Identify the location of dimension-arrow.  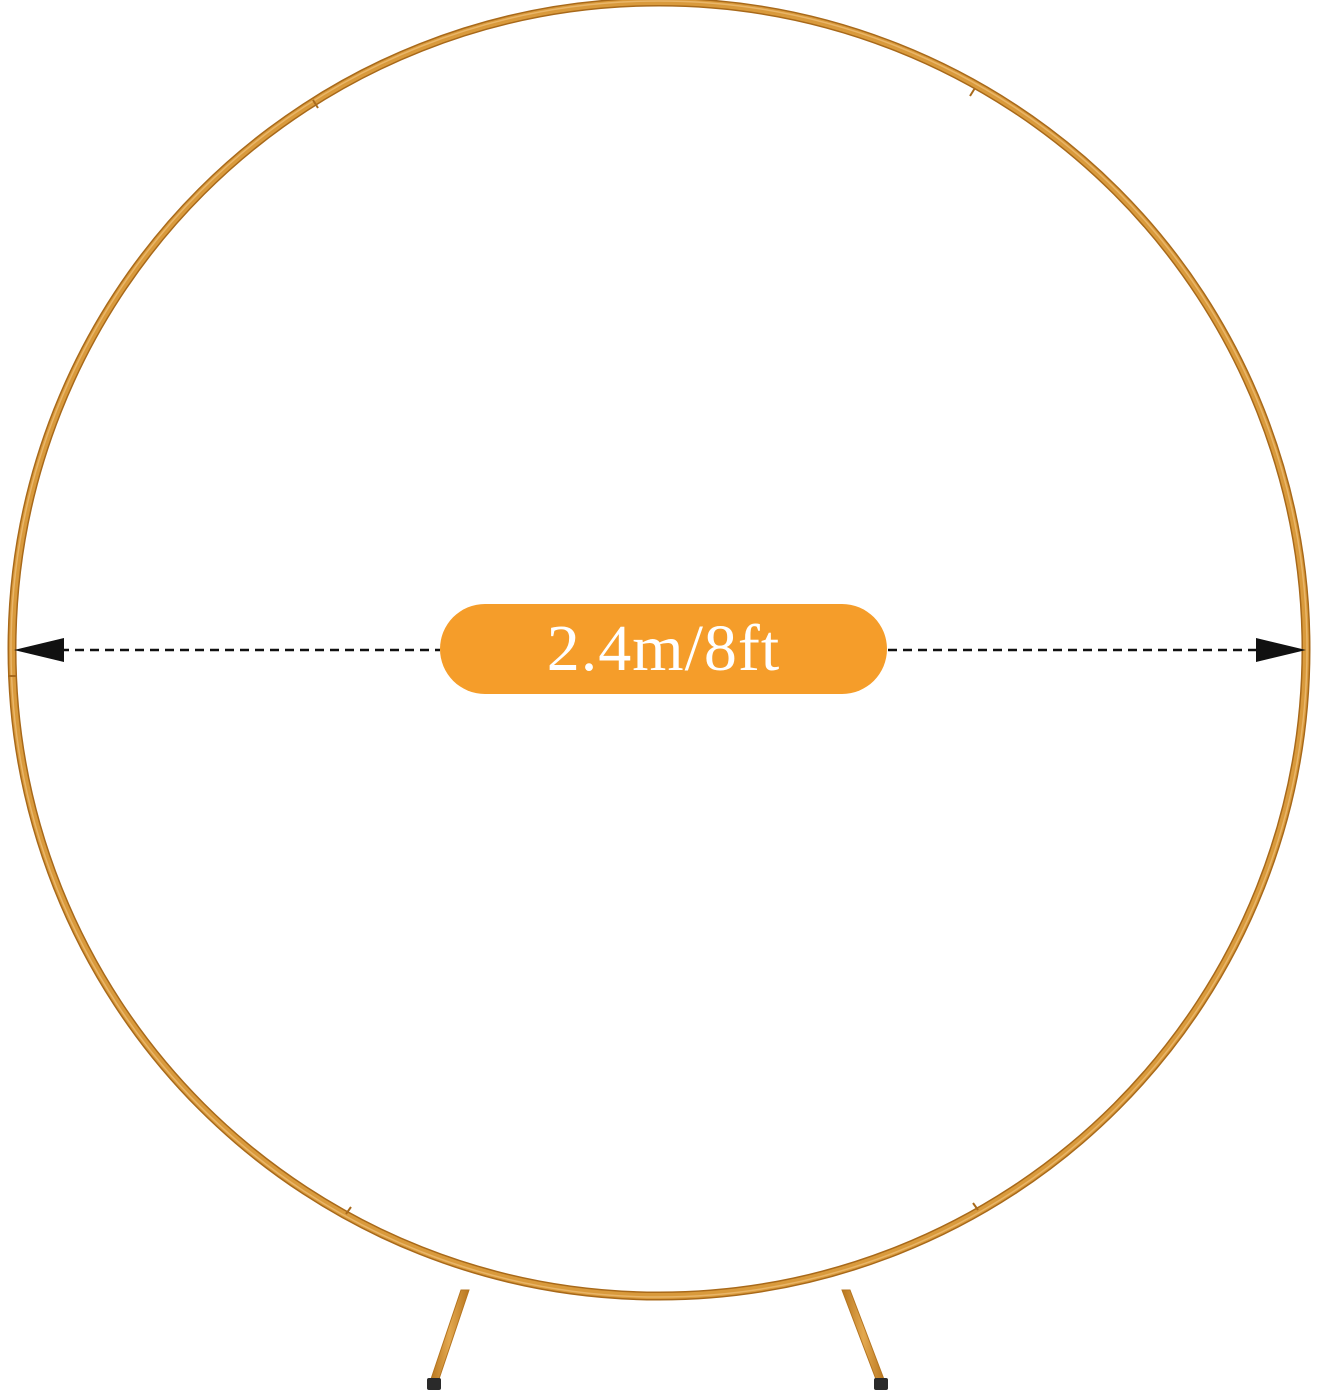
(660, 650).